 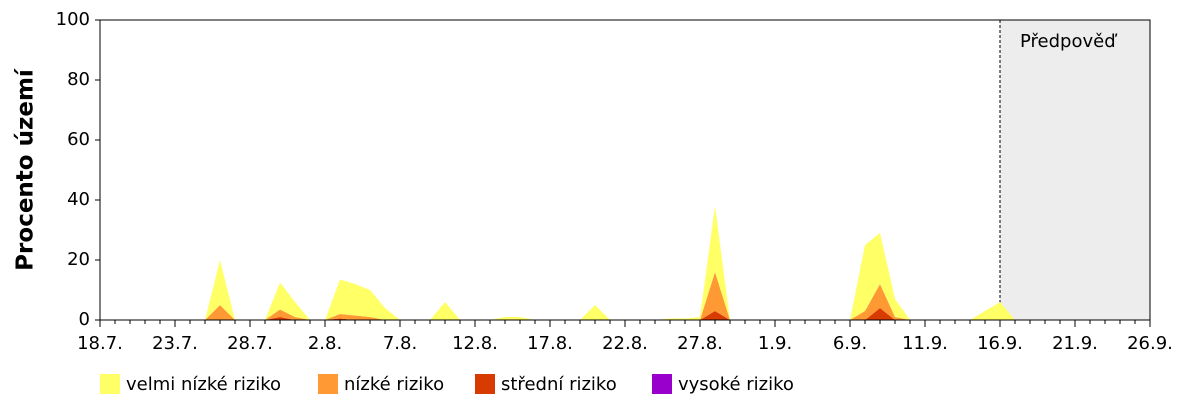 I want to click on x-tick-label: 6.9., so click(x=850, y=343).